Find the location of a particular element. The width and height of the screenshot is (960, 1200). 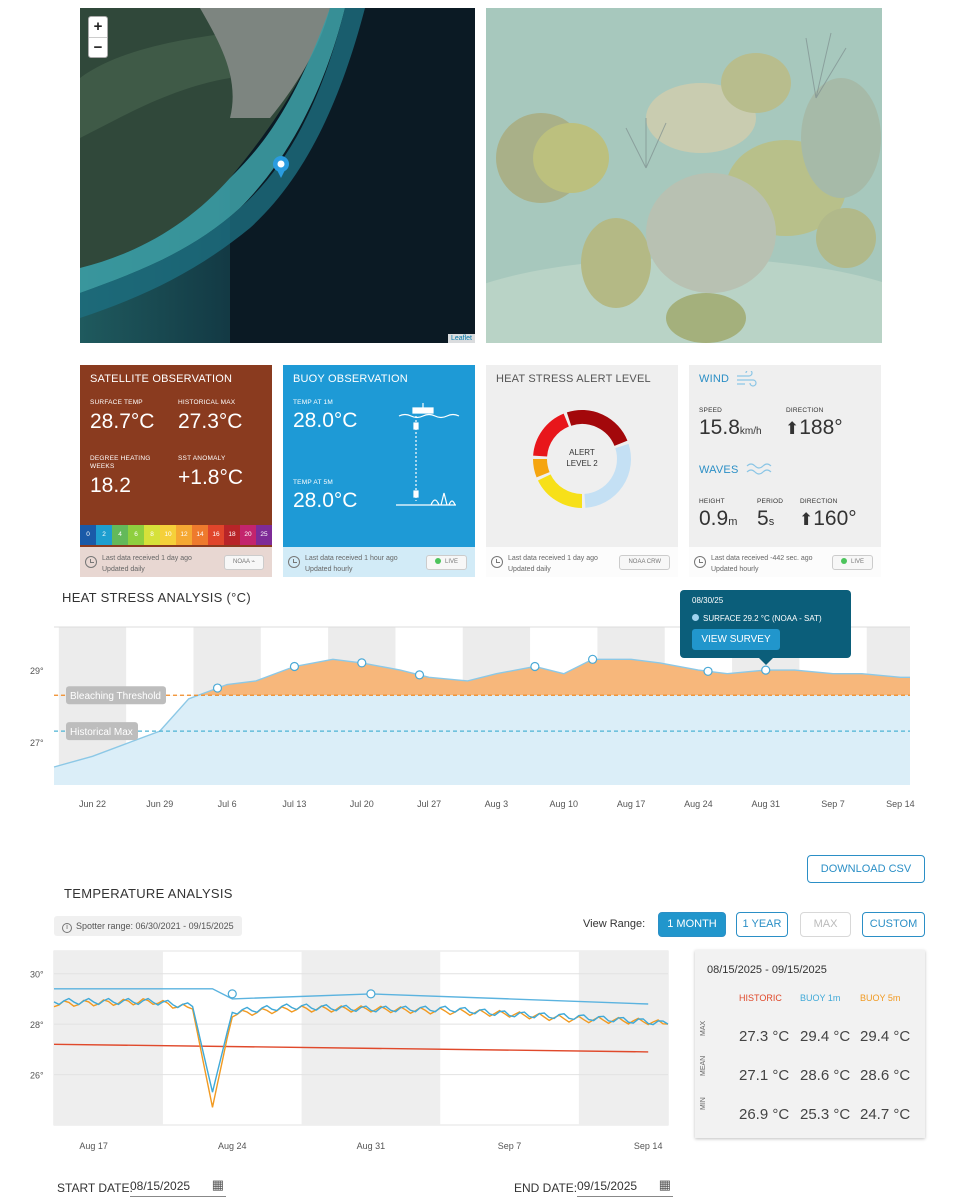

row-mean-label: MEAN is located at coordinates (703, 1065).